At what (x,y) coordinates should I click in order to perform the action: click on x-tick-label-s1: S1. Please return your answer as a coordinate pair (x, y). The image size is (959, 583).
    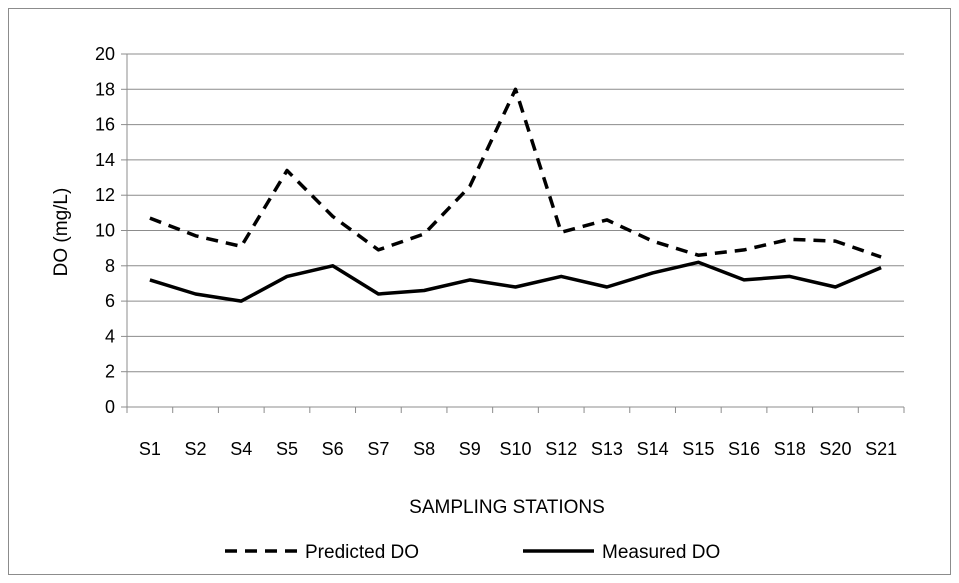
    Looking at the image, I should click on (150, 449).